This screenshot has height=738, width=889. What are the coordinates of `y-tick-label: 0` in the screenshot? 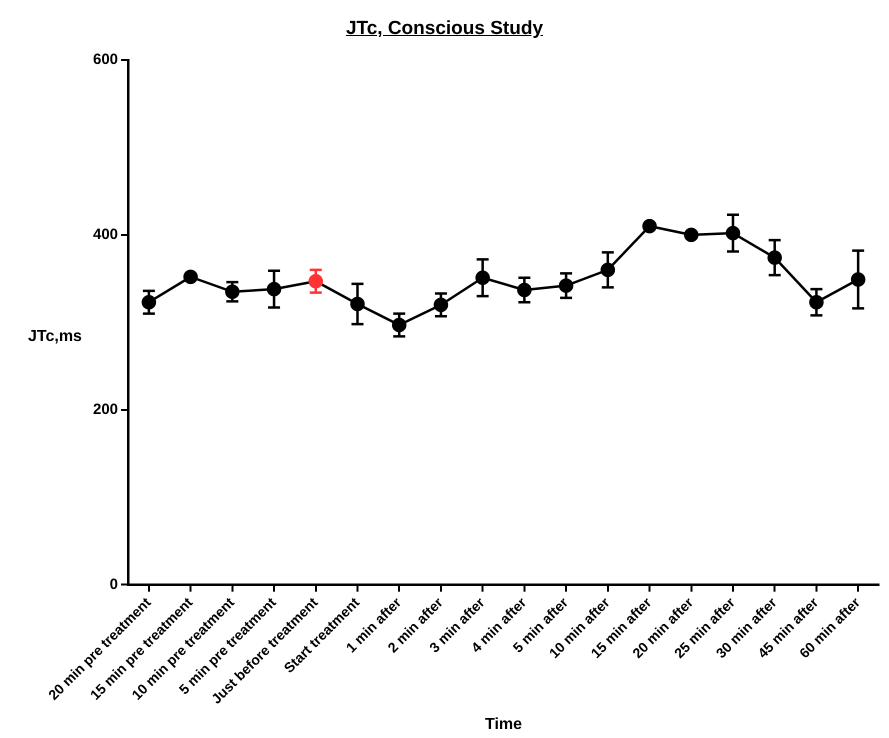 It's located at (114, 584).